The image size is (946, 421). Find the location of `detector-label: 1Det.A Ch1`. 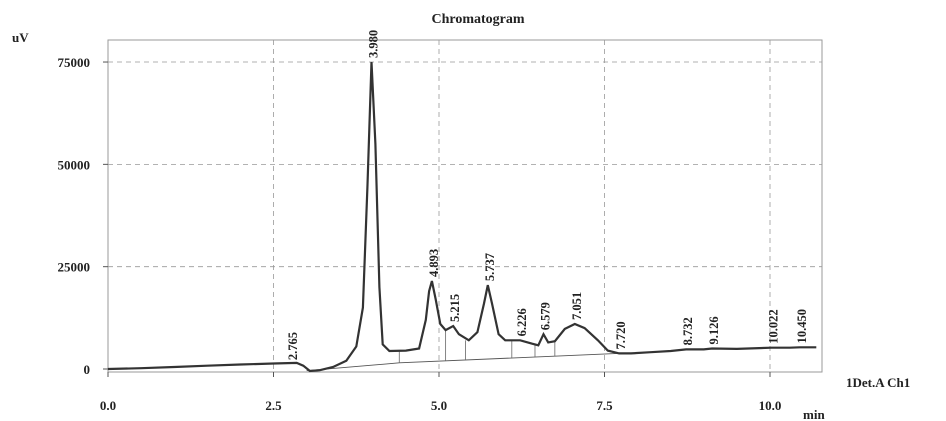

detector-label: 1Det.A Ch1 is located at coordinates (878, 382).